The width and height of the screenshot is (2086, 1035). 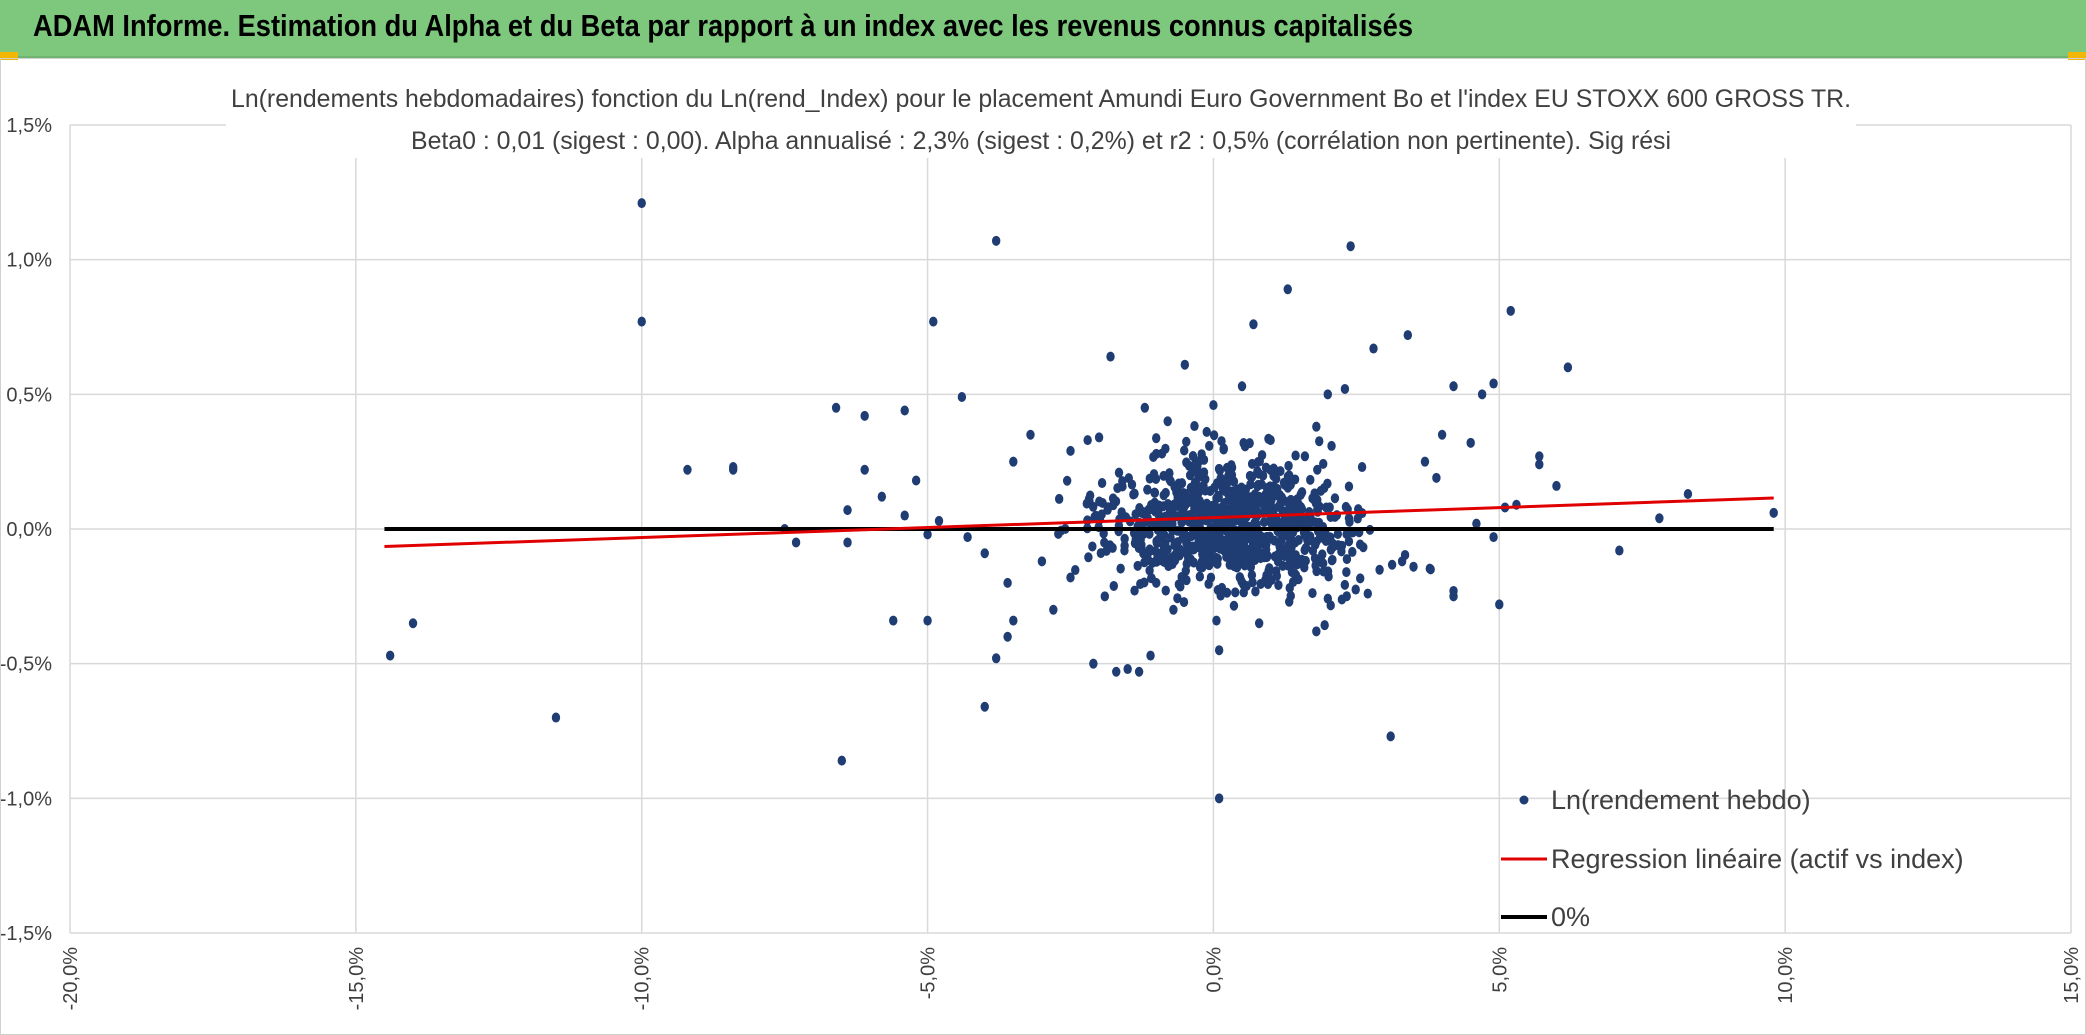 I want to click on legend-marker-points, so click(x=1524, y=800).